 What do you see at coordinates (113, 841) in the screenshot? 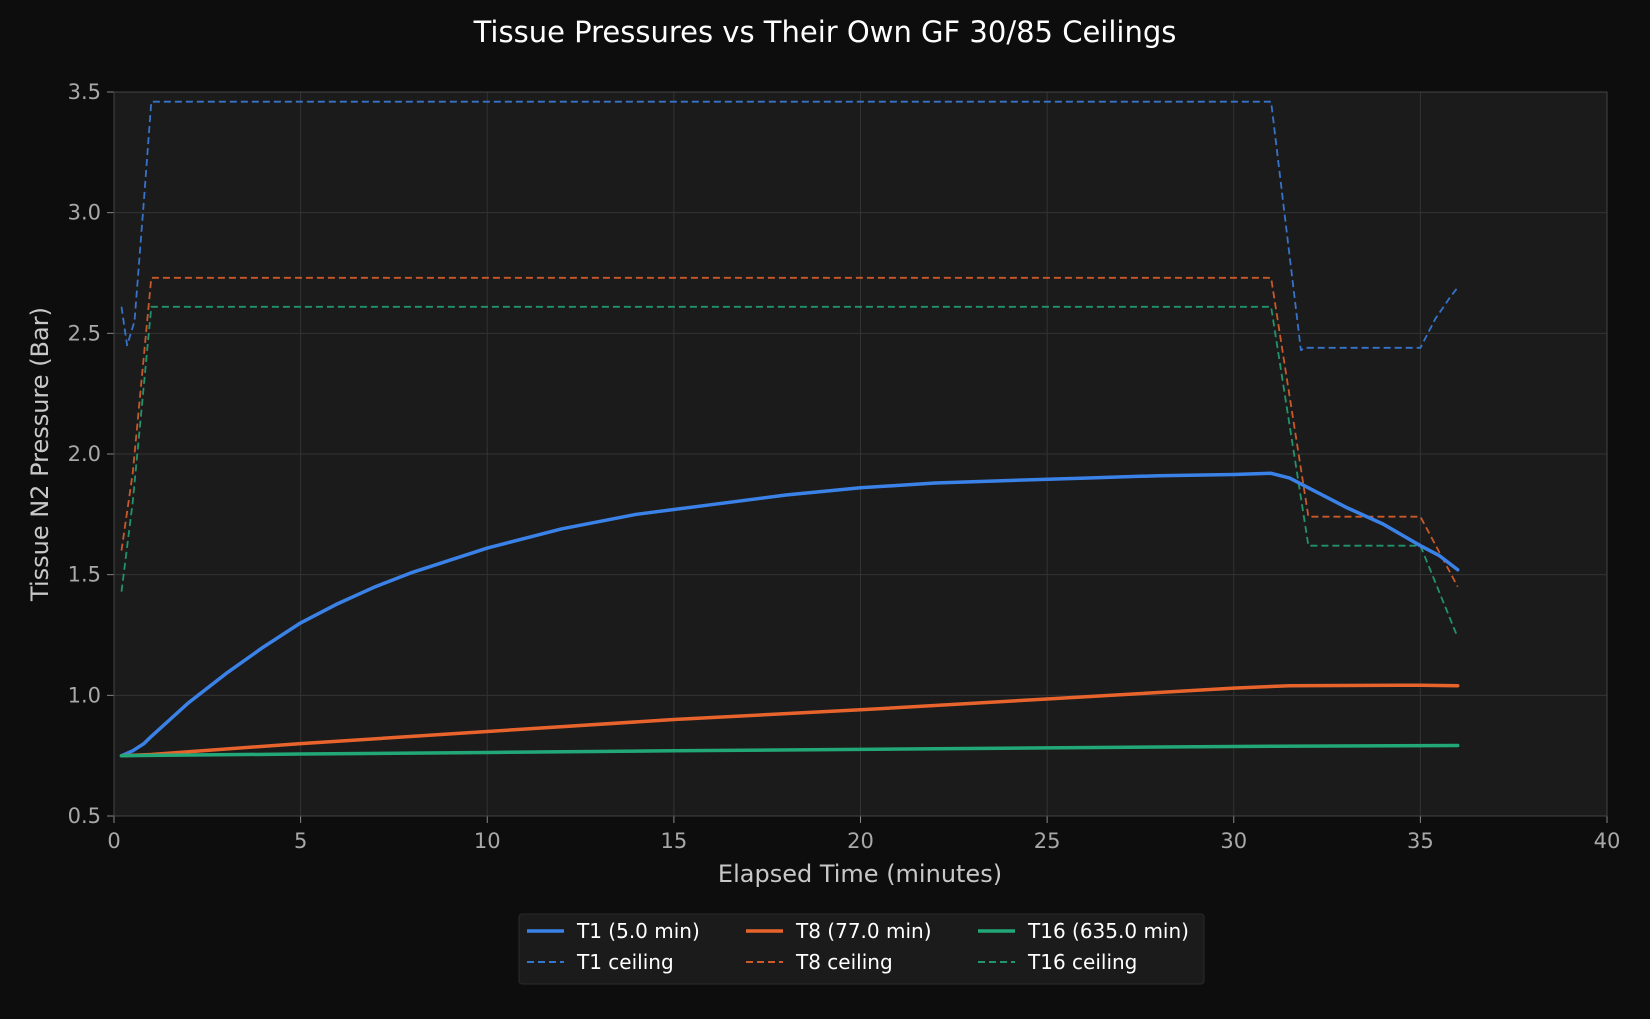
I see `x-tick-label: 0` at bounding box center [113, 841].